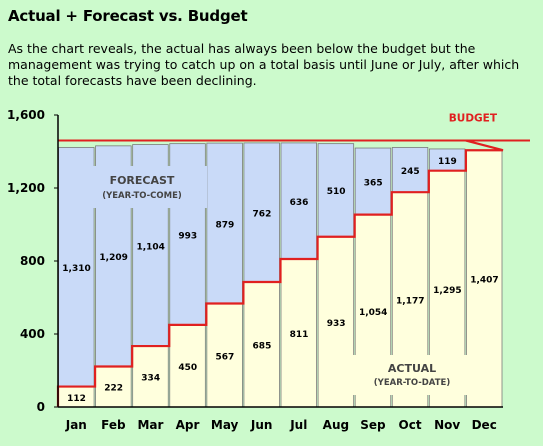  What do you see at coordinates (142, 196) in the screenshot?
I see `forecast-annotation-sub: (YEAR-TO-COME)` at bounding box center [142, 196].